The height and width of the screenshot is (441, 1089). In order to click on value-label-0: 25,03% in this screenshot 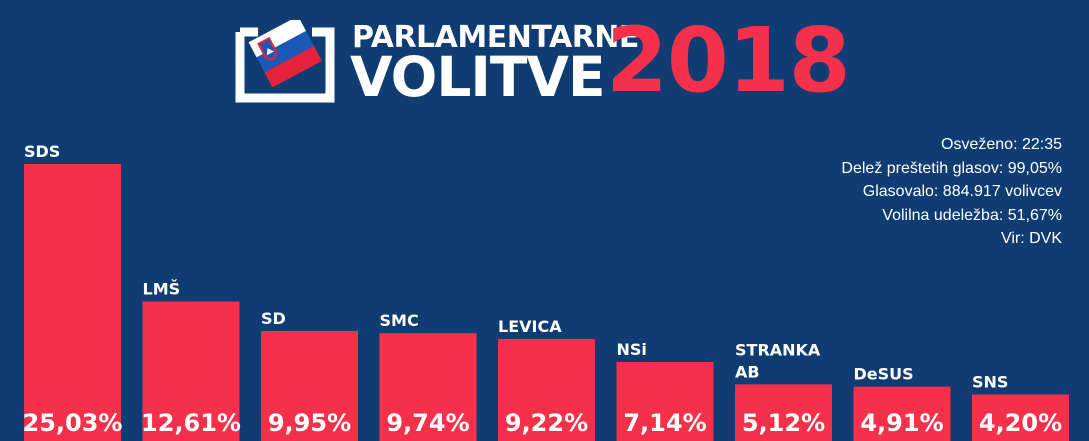, I will do `click(73, 423)`.